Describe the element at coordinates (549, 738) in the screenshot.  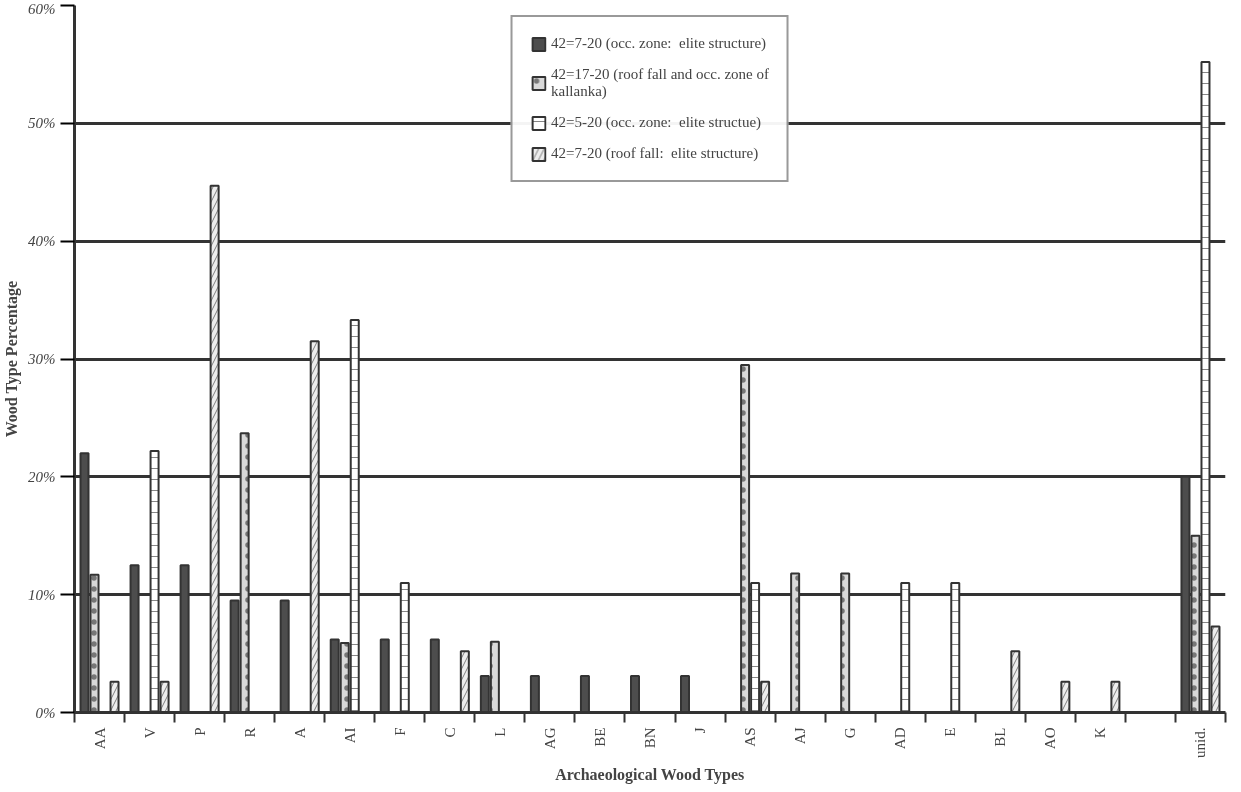
I see `x-tick-label: AG` at that location.